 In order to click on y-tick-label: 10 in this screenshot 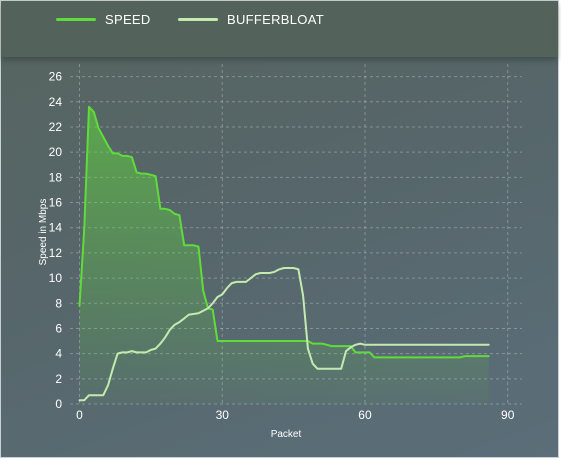, I will do `click(56, 278)`.